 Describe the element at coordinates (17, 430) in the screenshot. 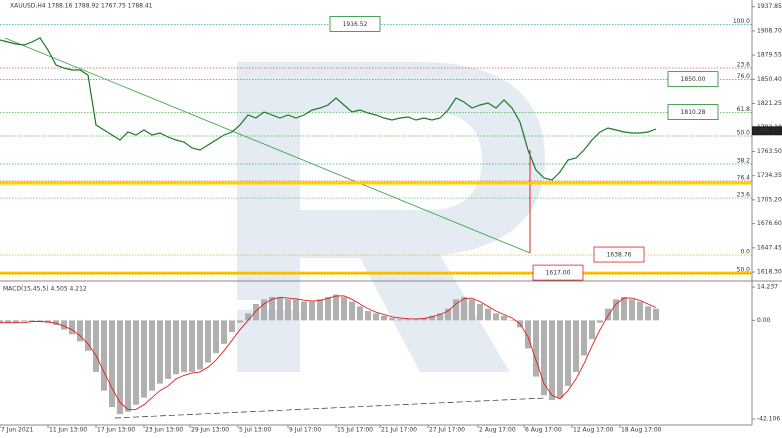

I see `x-tick-label: 7 Jun 2021` at that location.